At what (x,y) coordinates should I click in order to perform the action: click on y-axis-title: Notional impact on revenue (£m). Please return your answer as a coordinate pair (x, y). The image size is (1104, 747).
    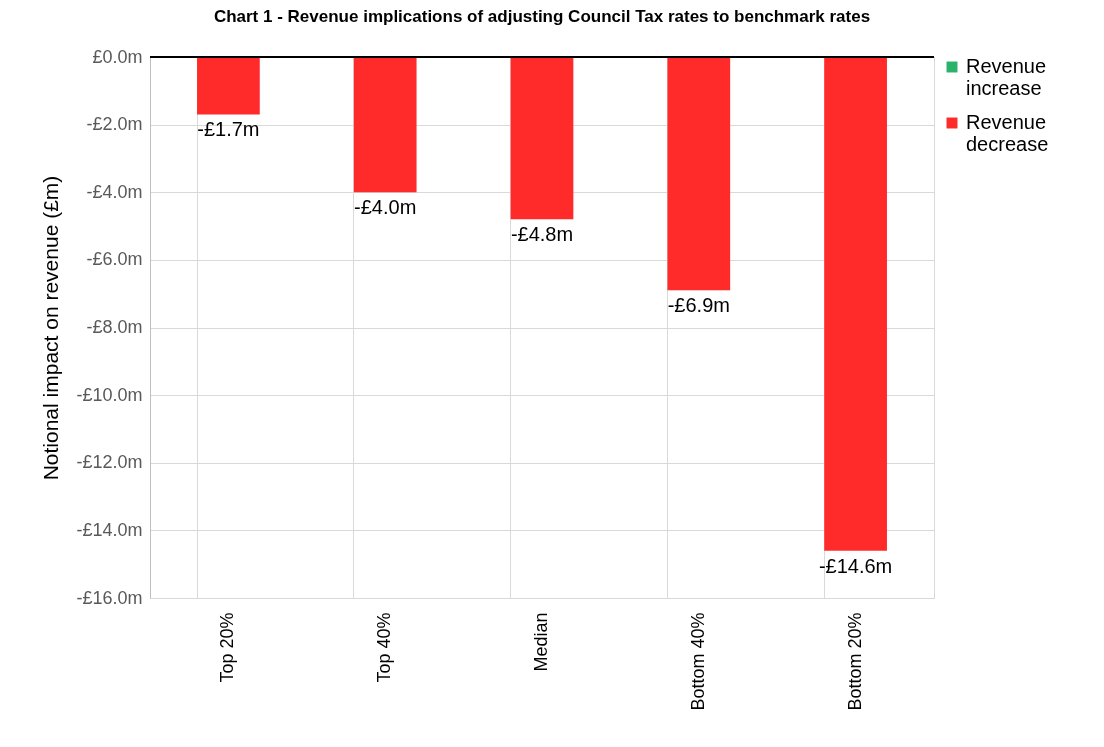
    Looking at the image, I should click on (51, 328).